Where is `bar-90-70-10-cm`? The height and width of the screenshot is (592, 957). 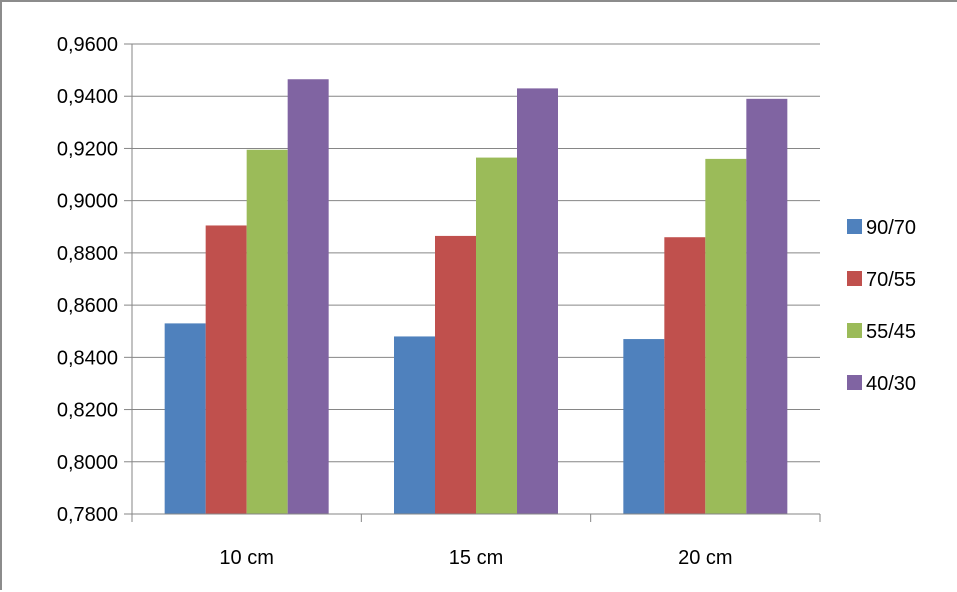
bar-90-70-10-cm is located at coordinates (185, 418).